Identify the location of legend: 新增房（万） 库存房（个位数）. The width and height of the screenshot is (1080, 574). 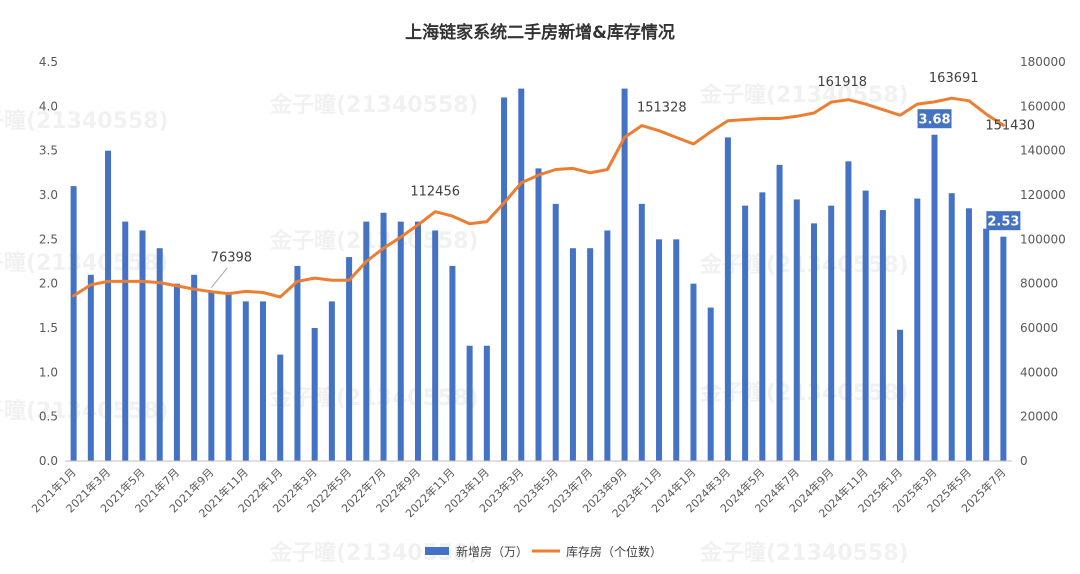
(543, 551).